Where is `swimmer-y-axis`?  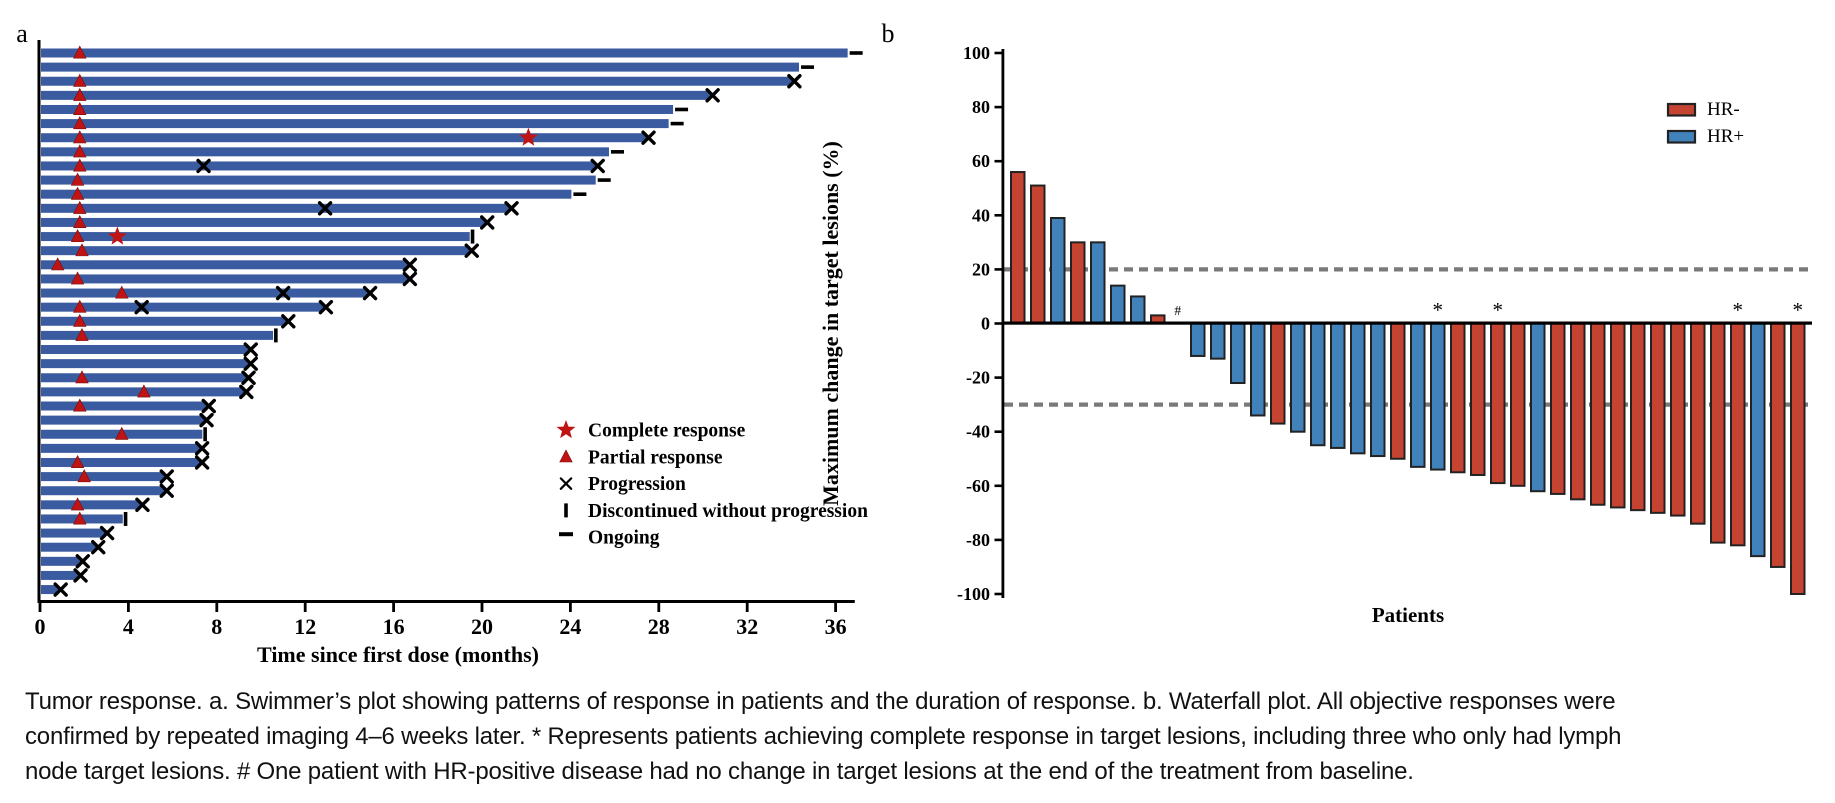 swimmer-y-axis is located at coordinates (39, 321).